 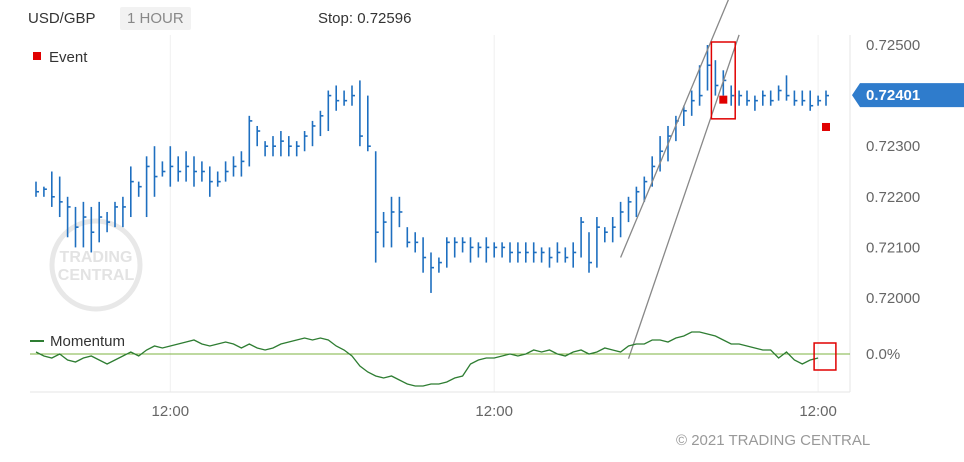 I want to click on legend-event-label: Event, so click(x=68, y=57).